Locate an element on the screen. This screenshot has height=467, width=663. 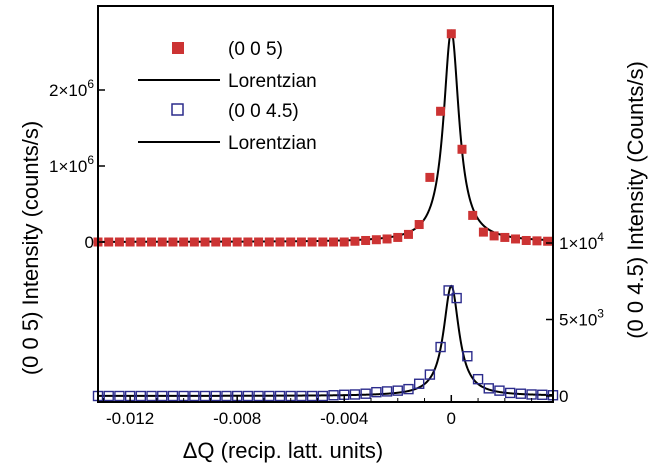
legend-label: (0 0 5) is located at coordinates (255, 49).